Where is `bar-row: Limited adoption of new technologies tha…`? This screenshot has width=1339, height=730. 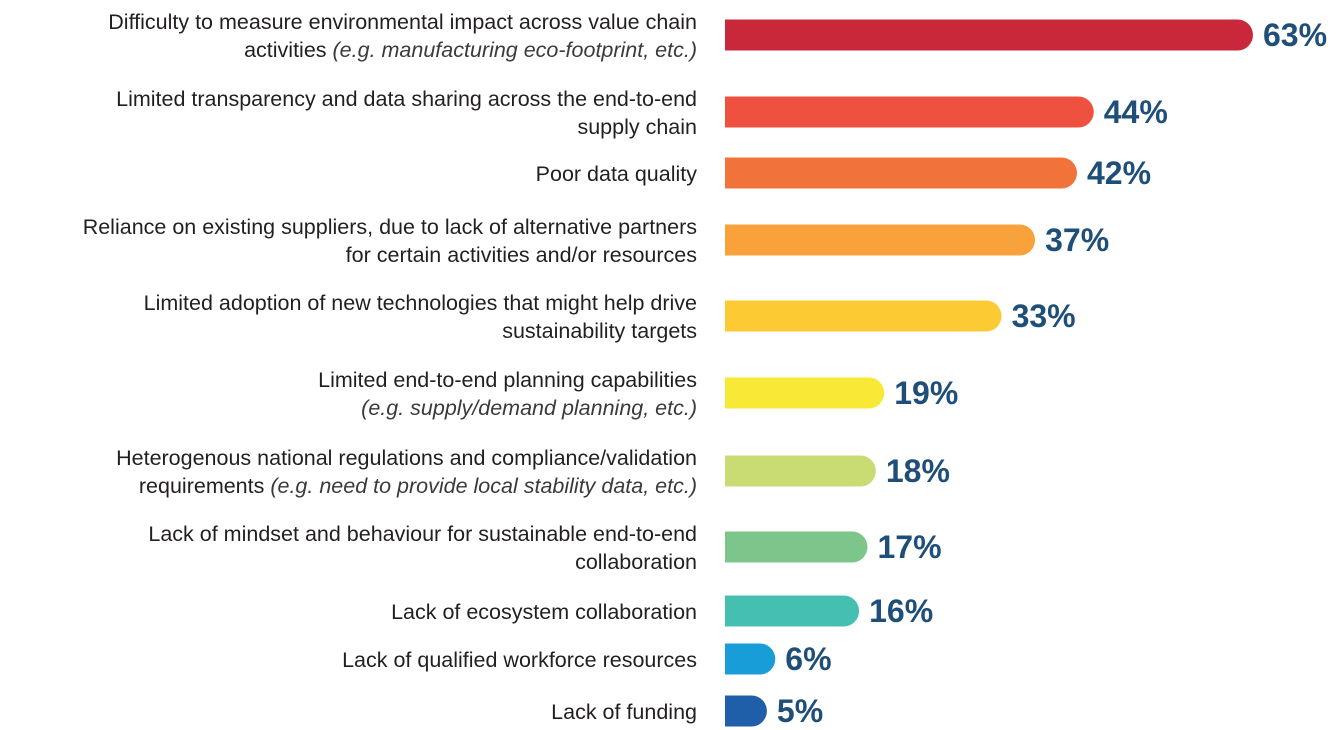
bar-row: Limited adoption of new technologies tha… is located at coordinates (610, 317).